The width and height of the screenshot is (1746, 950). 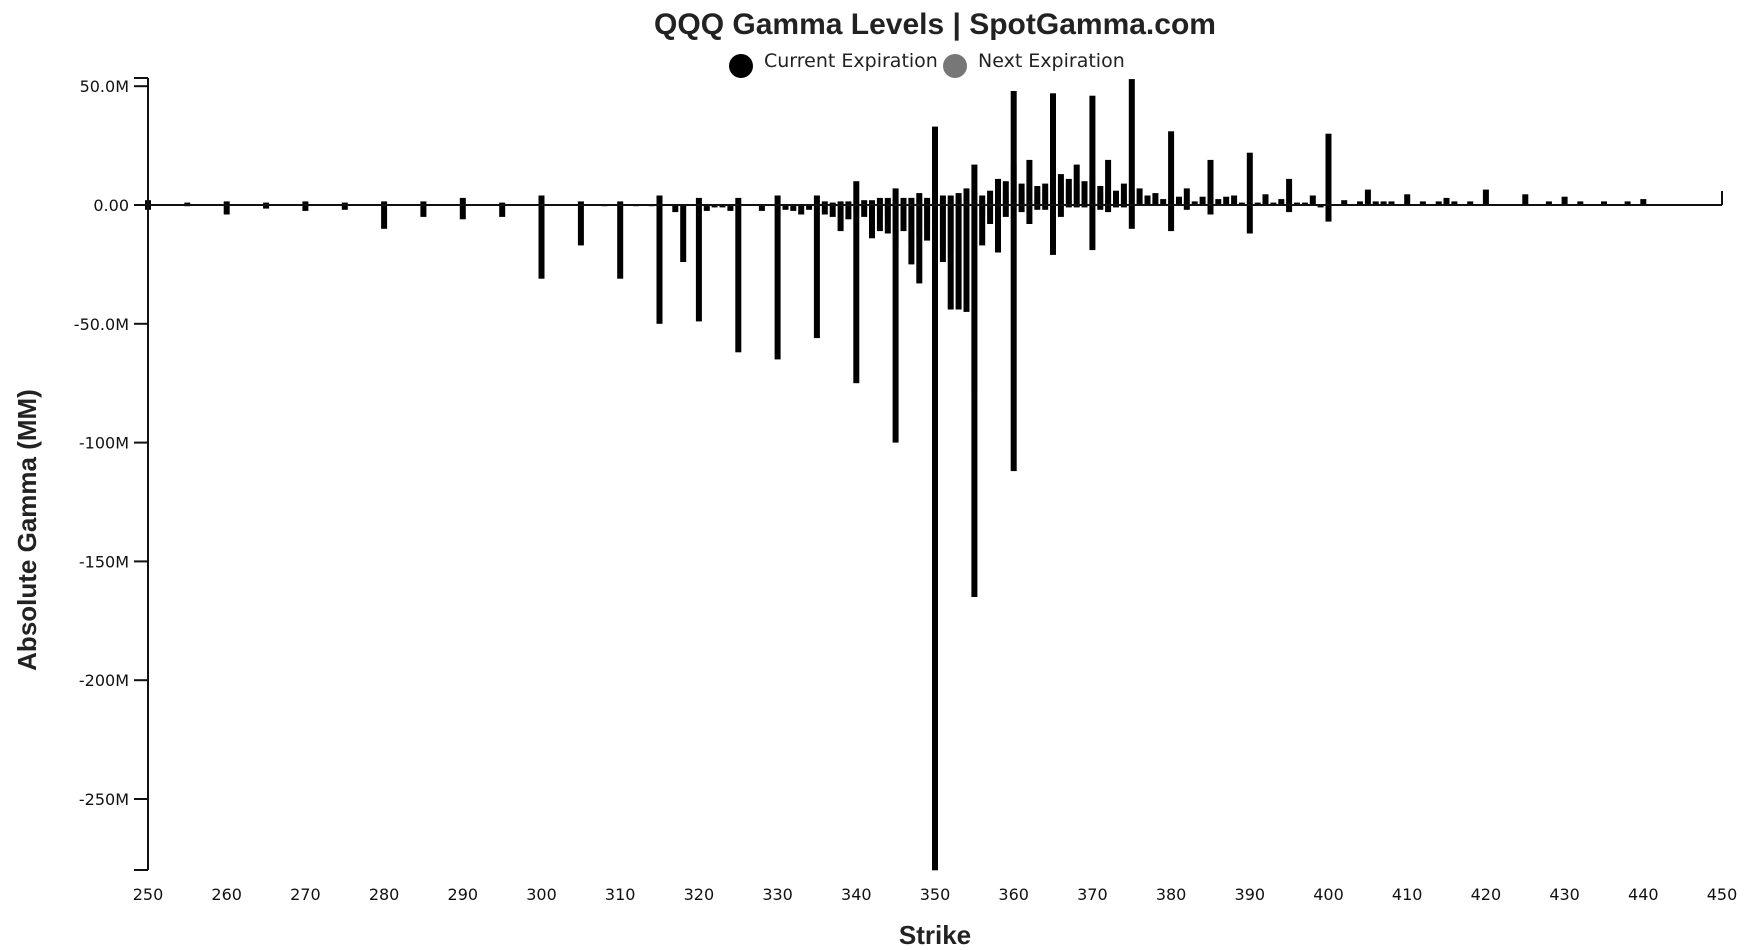 I want to click on x-tick-label: 300, so click(x=541, y=894).